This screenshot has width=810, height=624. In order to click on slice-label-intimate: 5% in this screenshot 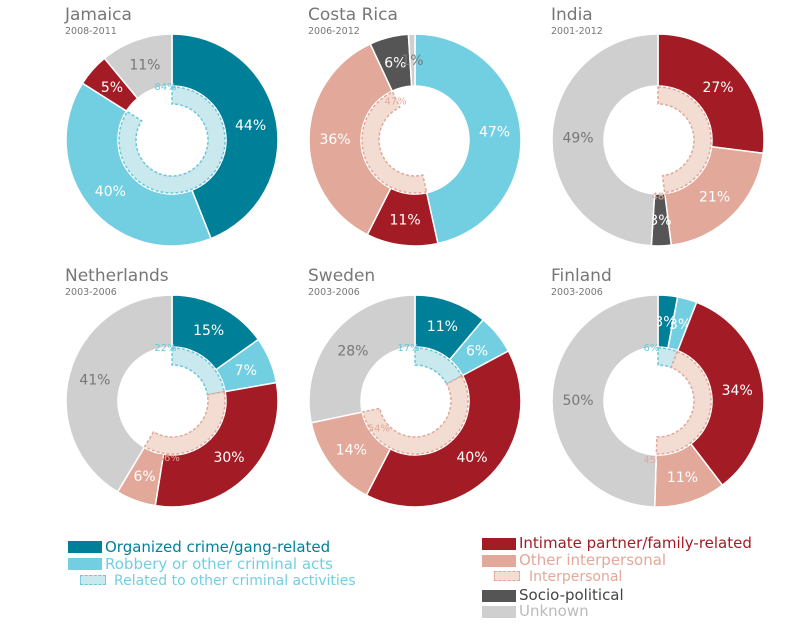, I will do `click(112, 88)`.